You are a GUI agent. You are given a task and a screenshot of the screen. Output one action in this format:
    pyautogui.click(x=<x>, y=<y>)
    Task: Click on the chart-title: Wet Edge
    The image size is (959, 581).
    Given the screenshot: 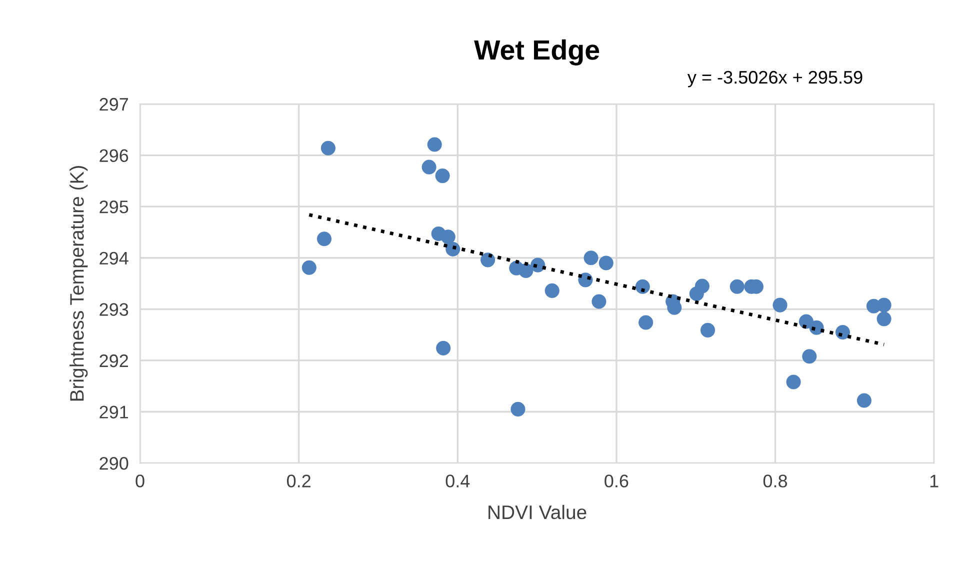 What is the action you would take?
    pyautogui.click(x=537, y=52)
    